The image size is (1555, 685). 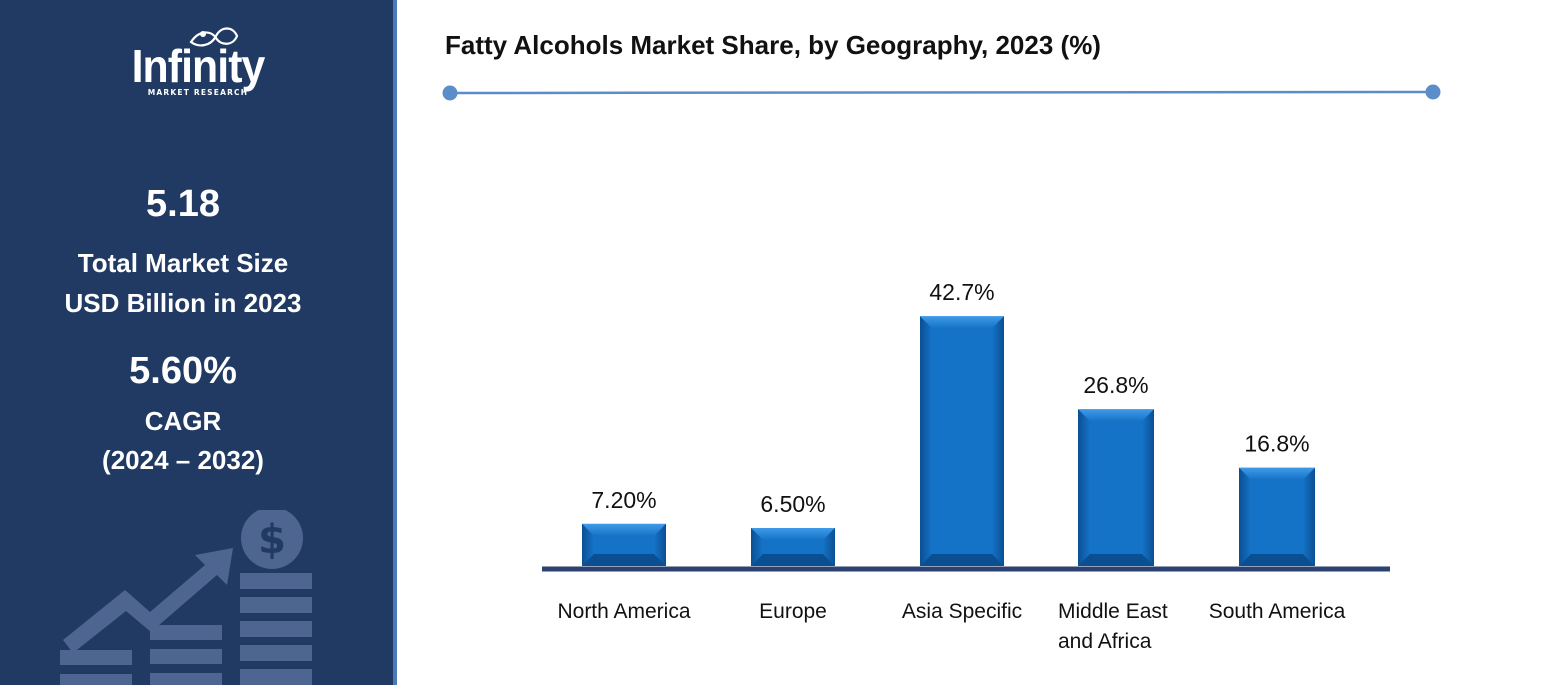 What do you see at coordinates (183, 460) in the screenshot?
I see `cagr-period: (2024 – 2032)` at bounding box center [183, 460].